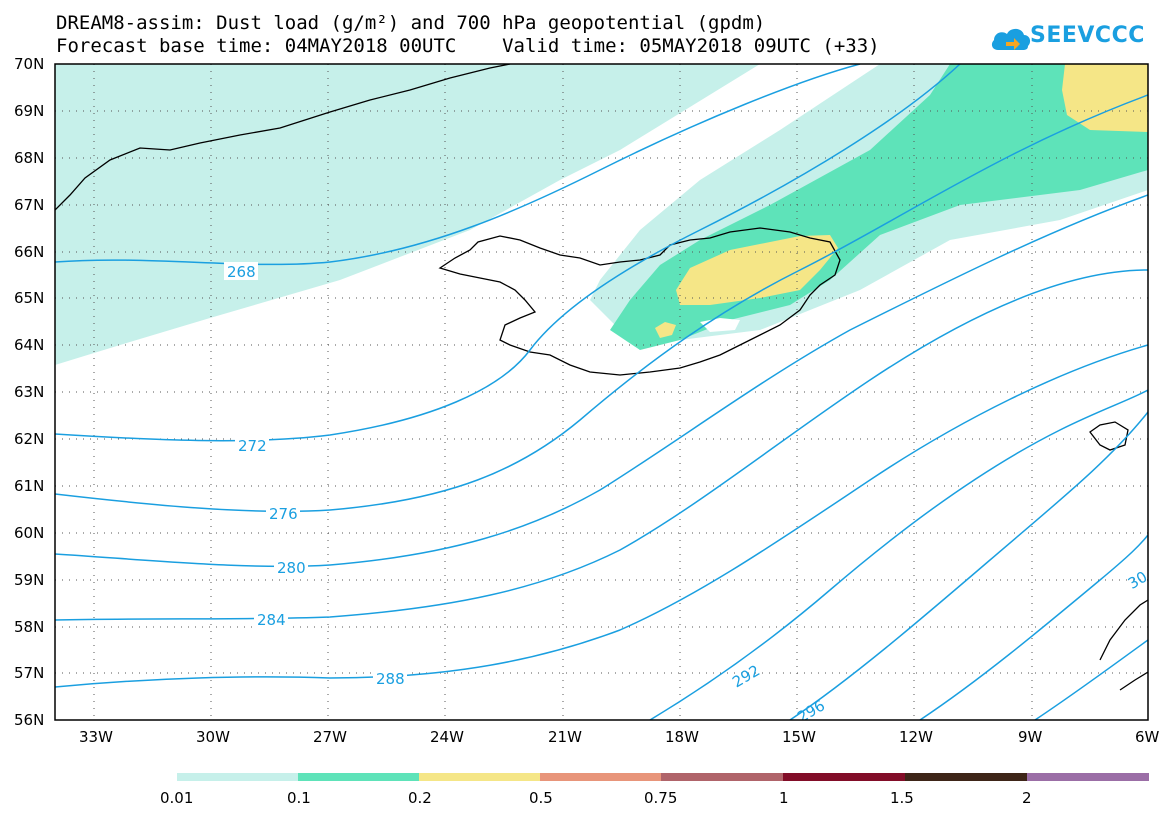  Describe the element at coordinates (596, 798) in the screenshot. I see `legend-labels: 0.01 0.1 0.2 0.5 0.75 1 1.5 2` at that location.